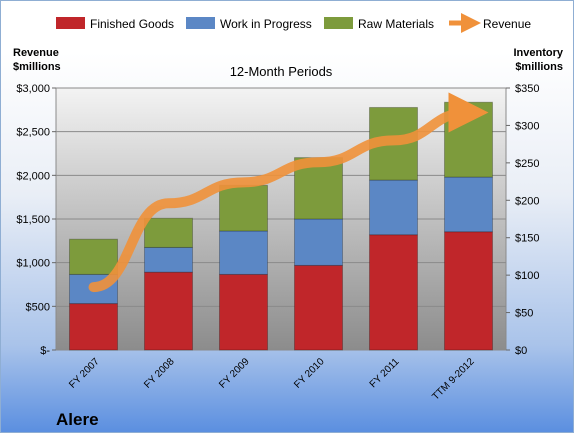 The image size is (574, 434). What do you see at coordinates (524, 314) in the screenshot?
I see `right-tick-label: $50` at bounding box center [524, 314].